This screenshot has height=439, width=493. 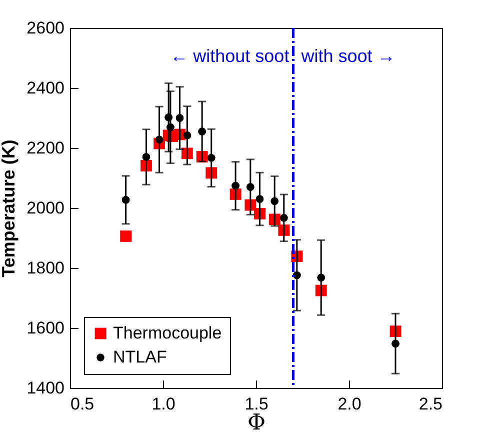 What do you see at coordinates (45, 328) in the screenshot?
I see `y-tick-label: 1600` at bounding box center [45, 328].